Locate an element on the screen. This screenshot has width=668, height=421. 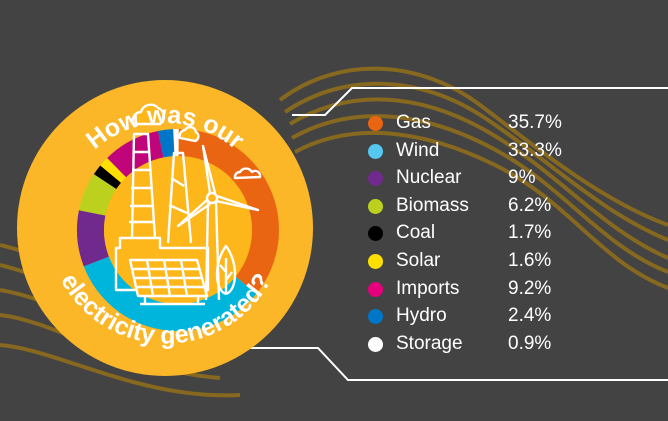
legend-value: 0.9% is located at coordinates (530, 343).